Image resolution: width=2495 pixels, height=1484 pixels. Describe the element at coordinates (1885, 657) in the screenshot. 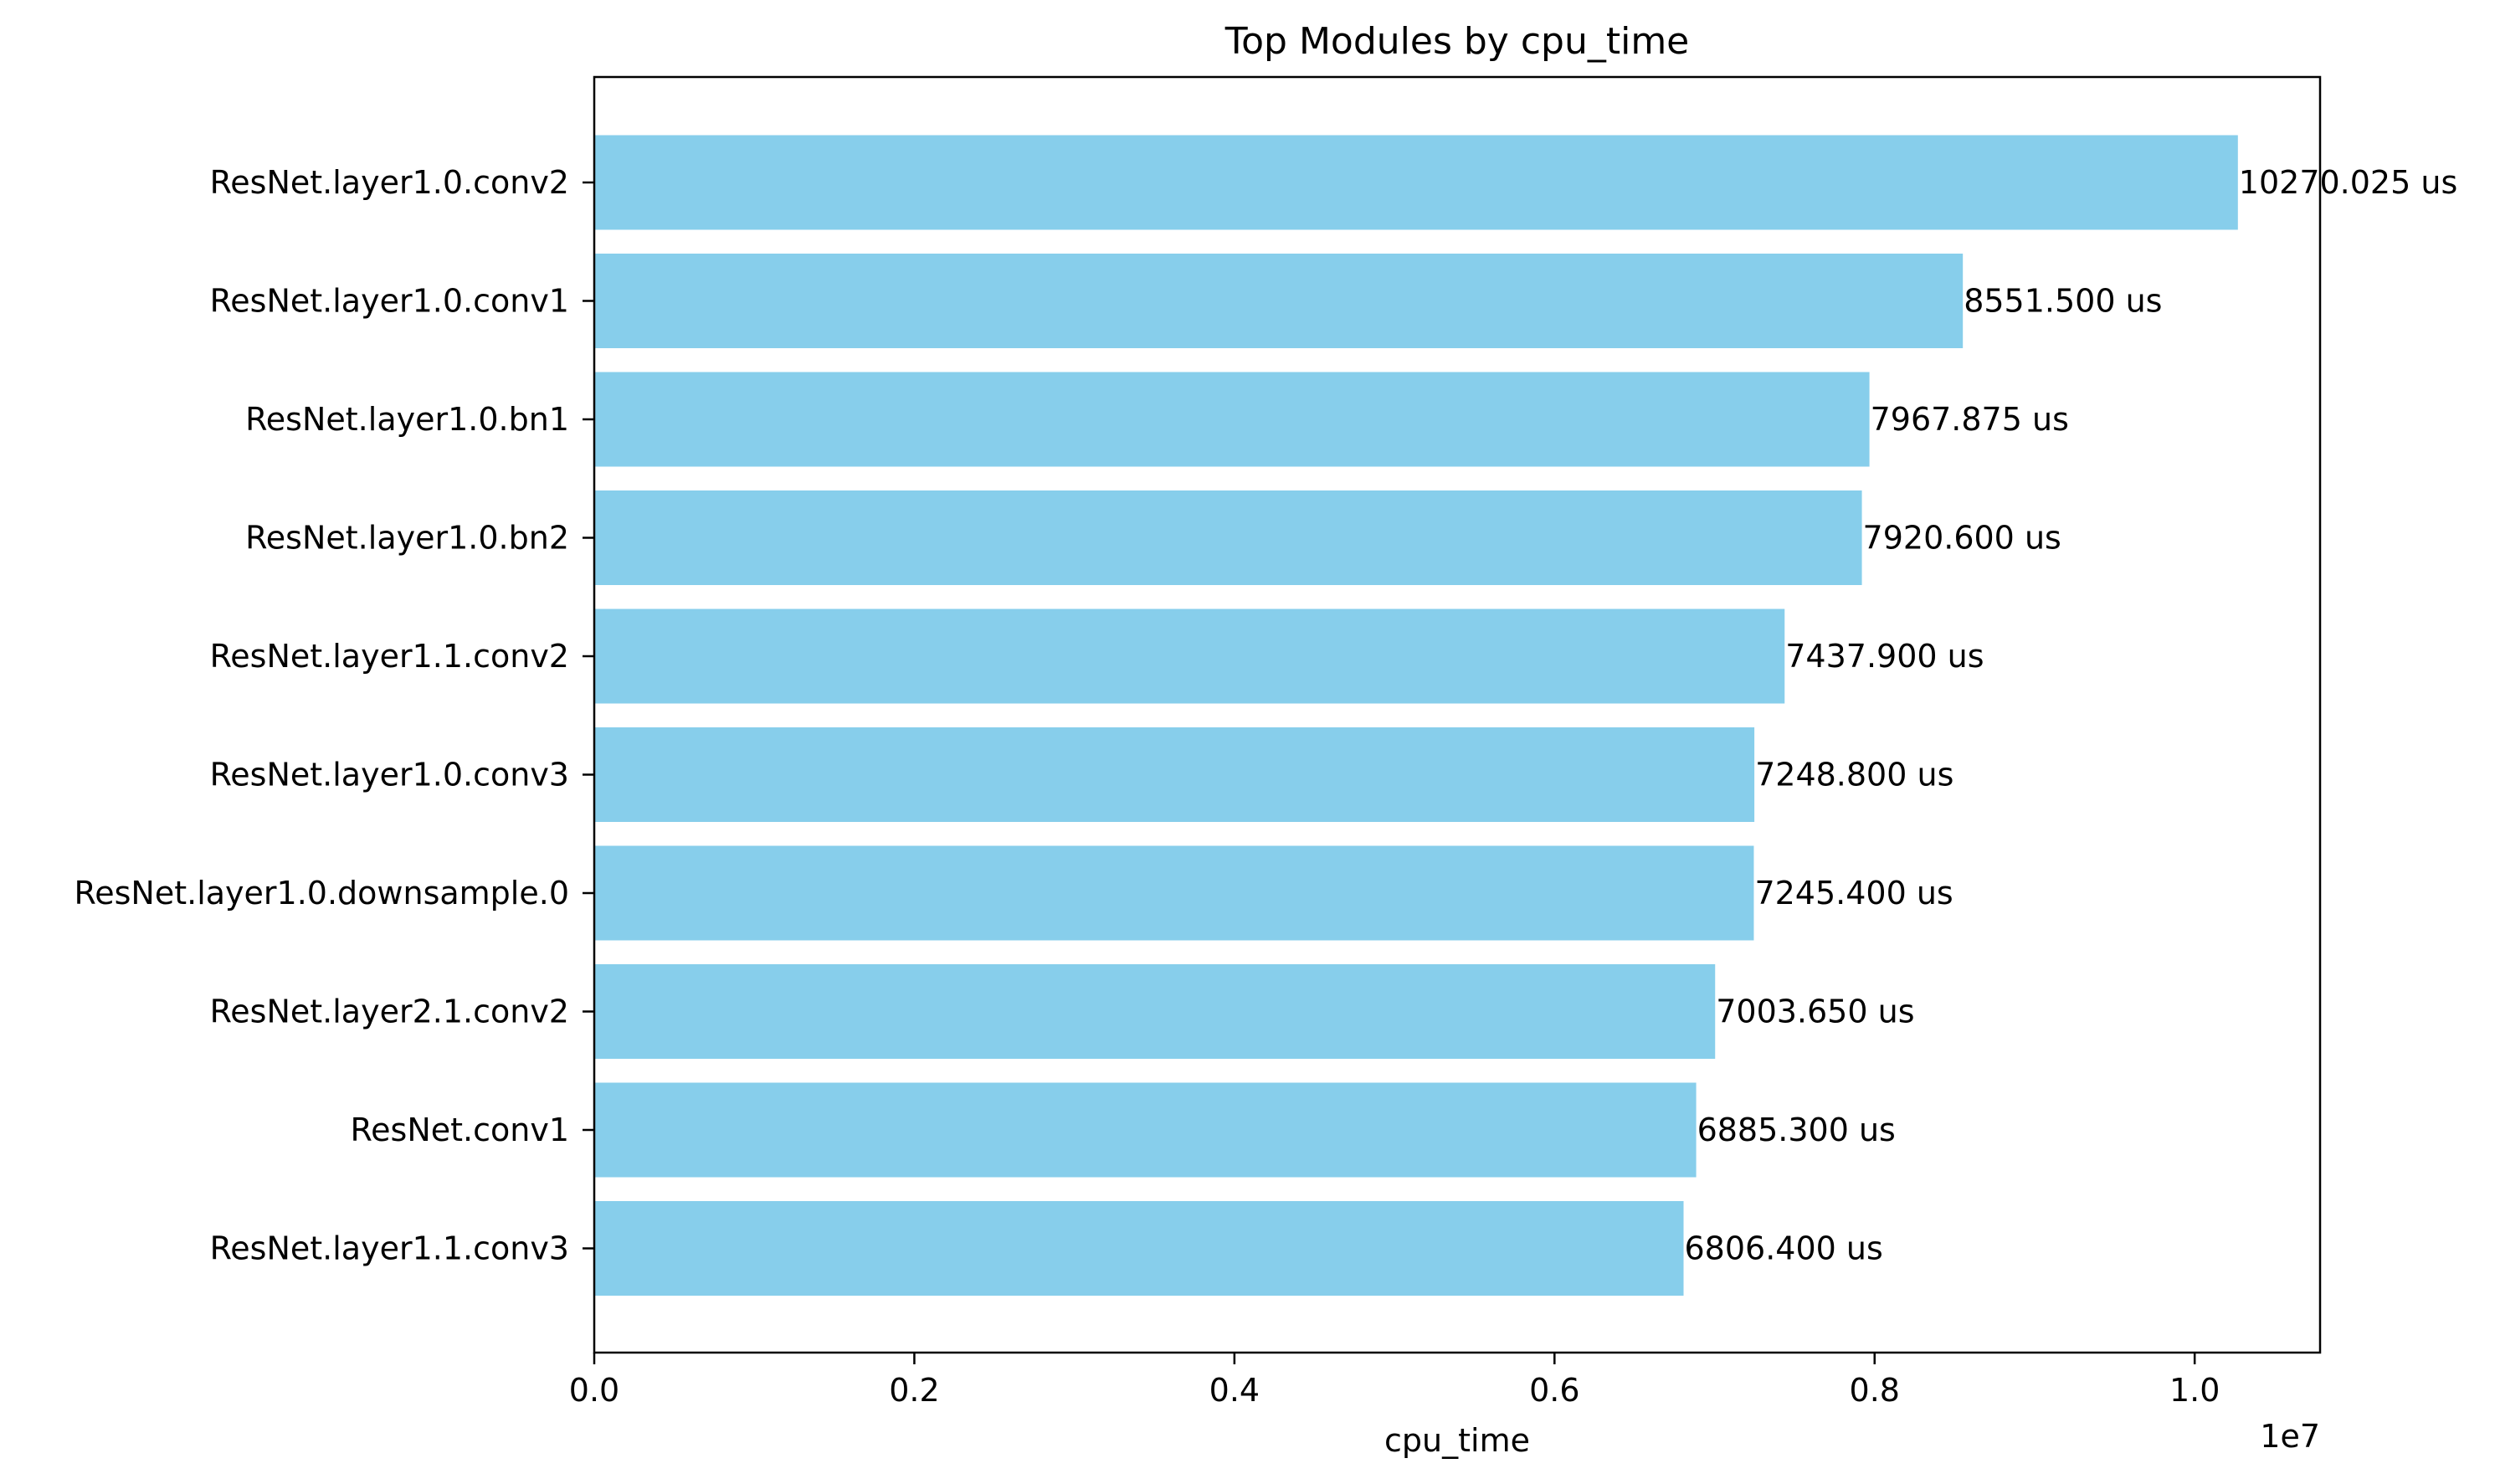

I see `bar-value-label: 7437.900 us` at that location.